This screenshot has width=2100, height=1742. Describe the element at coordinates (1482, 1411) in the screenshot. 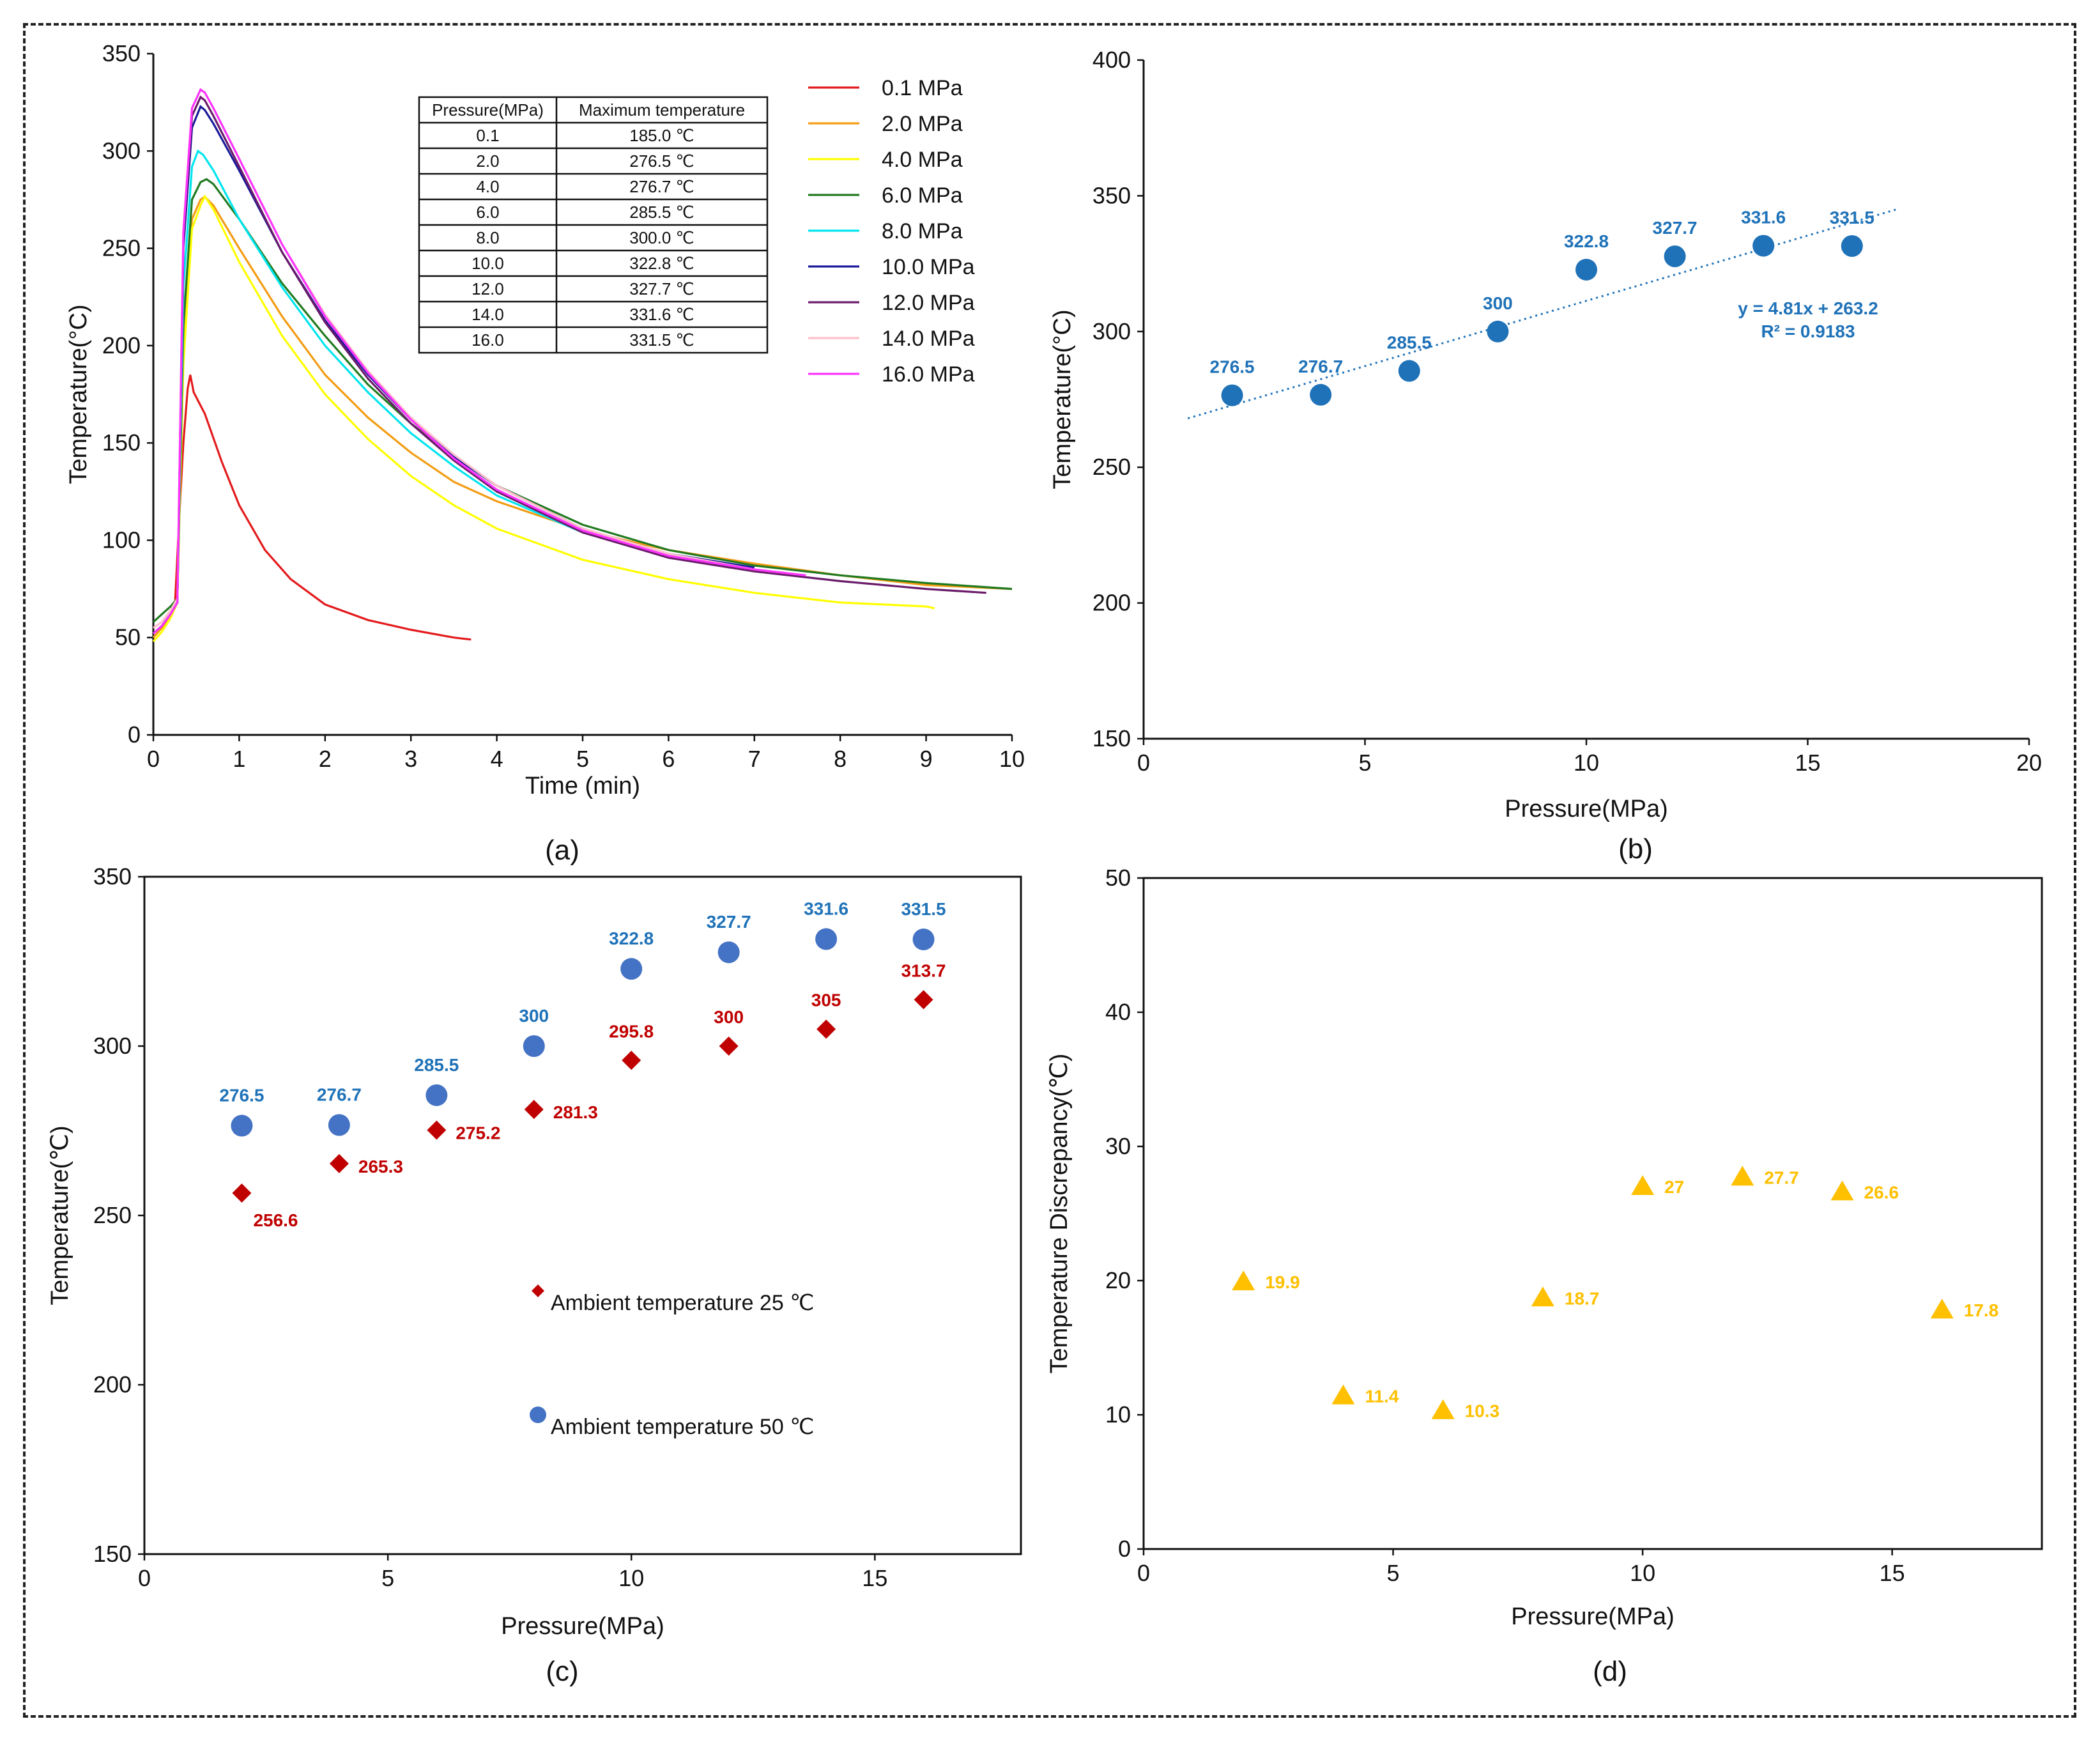

I see `data-label: 10.3` at that location.